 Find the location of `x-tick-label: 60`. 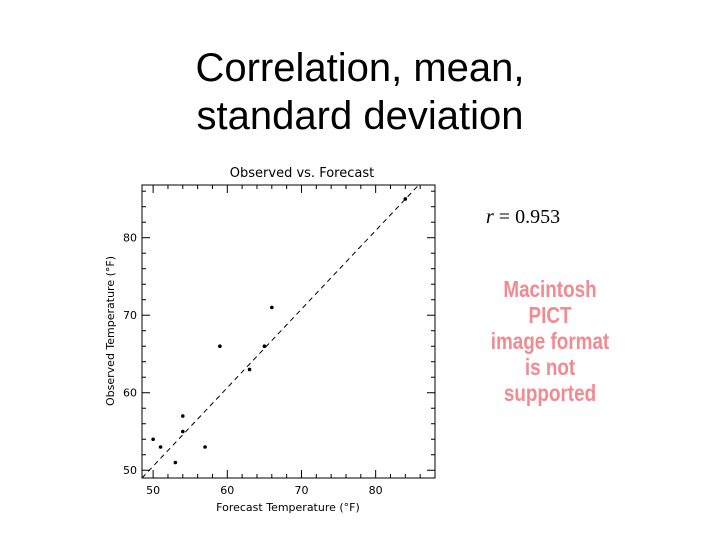

x-tick-label: 60 is located at coordinates (227, 490).